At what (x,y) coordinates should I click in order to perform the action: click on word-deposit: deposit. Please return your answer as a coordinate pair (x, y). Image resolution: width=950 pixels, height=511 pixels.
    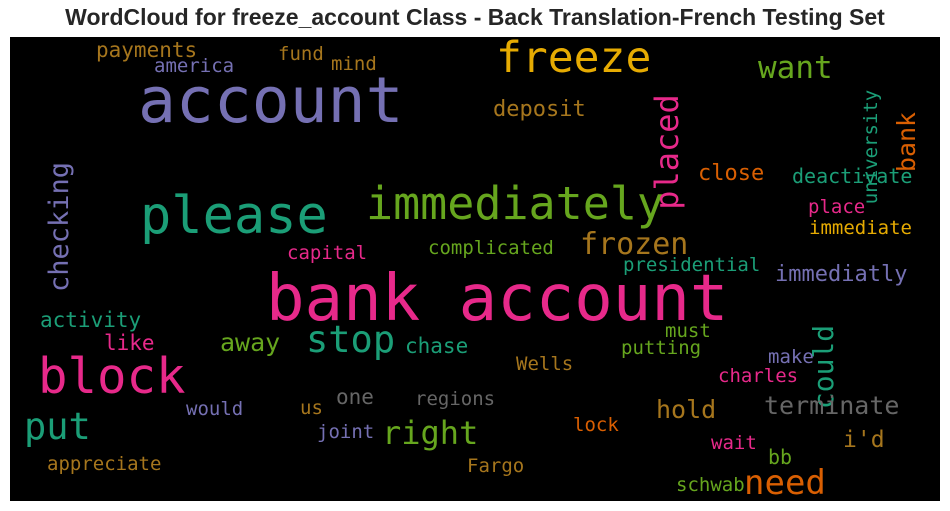
    Looking at the image, I should click on (539, 109).